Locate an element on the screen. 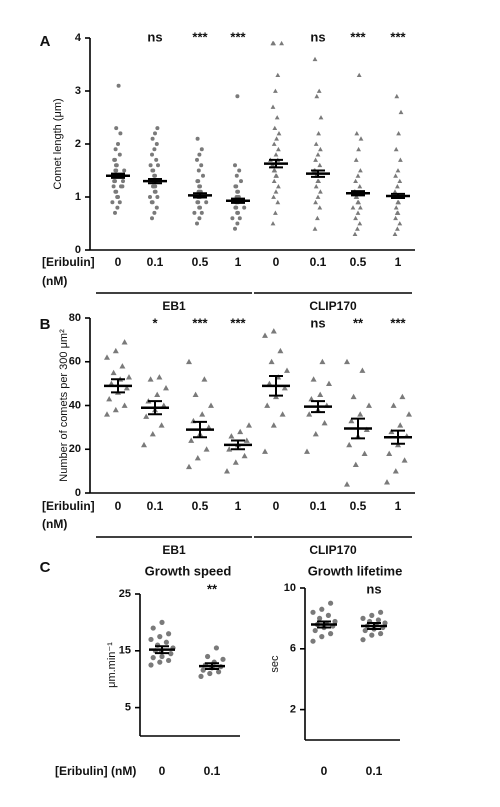 This screenshot has width=500, height=807. significance: ns is located at coordinates (154, 36).